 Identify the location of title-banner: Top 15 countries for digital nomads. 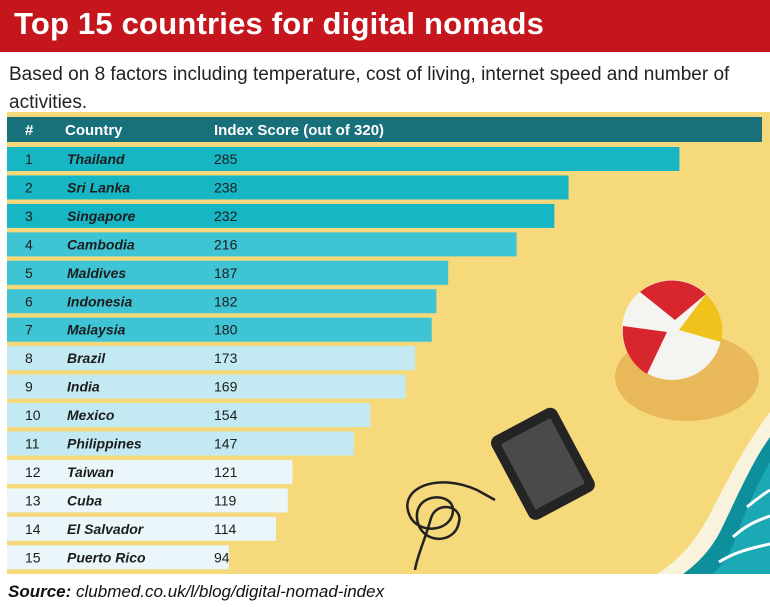
(385, 26).